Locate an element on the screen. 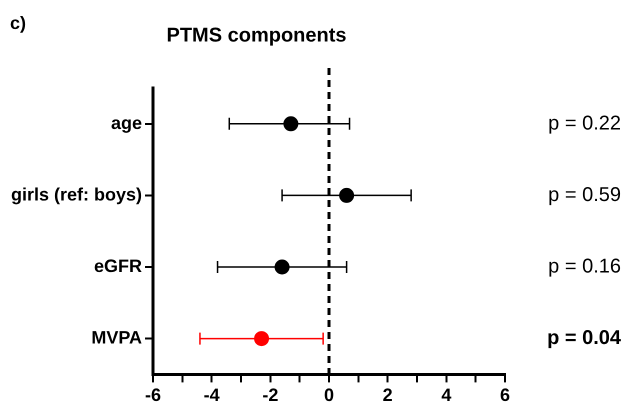  x-tick-label: -4 is located at coordinates (212, 395).